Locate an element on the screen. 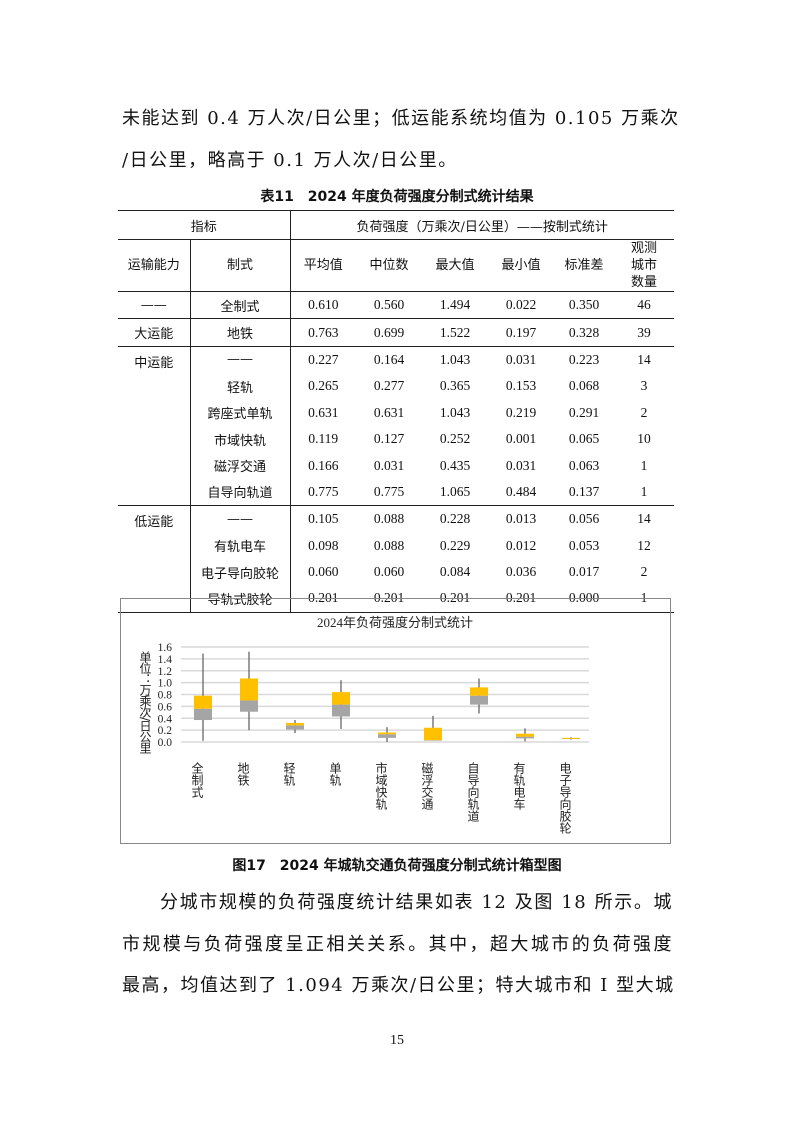 This screenshot has width=794, height=1123. value-cell: 0.022 is located at coordinates (521, 305).